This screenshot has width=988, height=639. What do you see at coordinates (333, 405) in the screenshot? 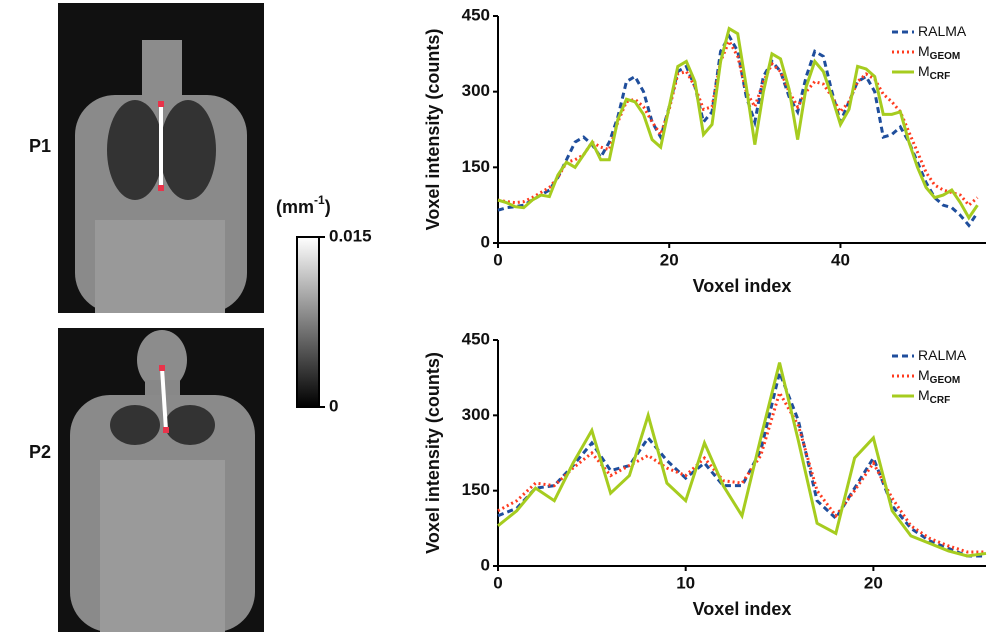
I see `colorbar-tick-label: 0` at bounding box center [333, 405].